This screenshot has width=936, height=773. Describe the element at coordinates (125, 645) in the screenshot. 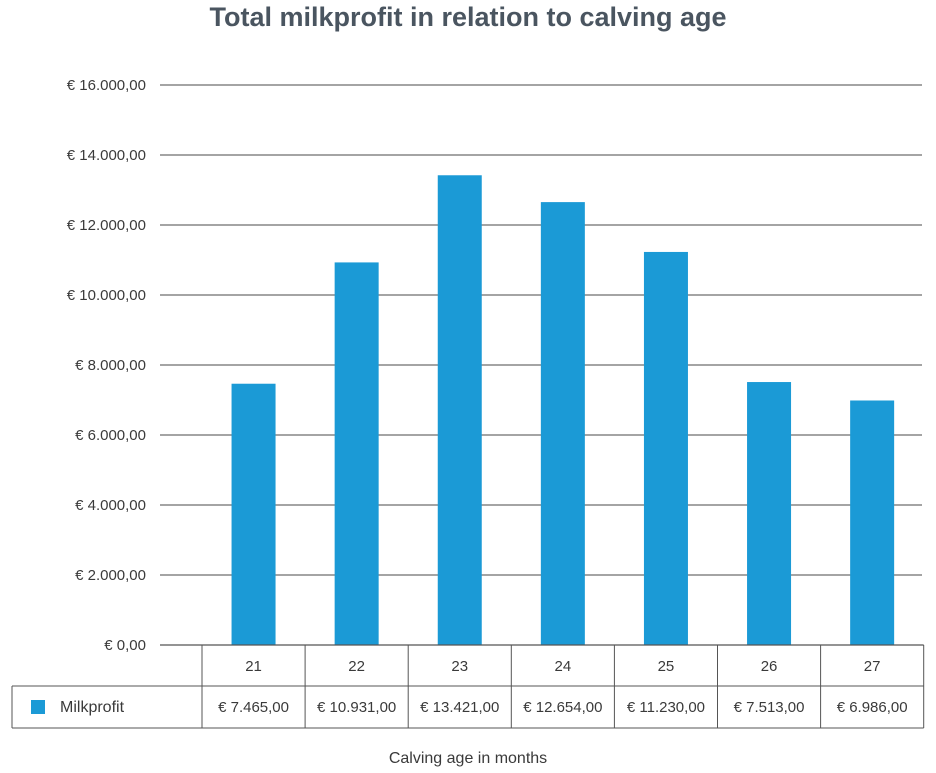

I see `y-tick-label: € 0,00` at that location.